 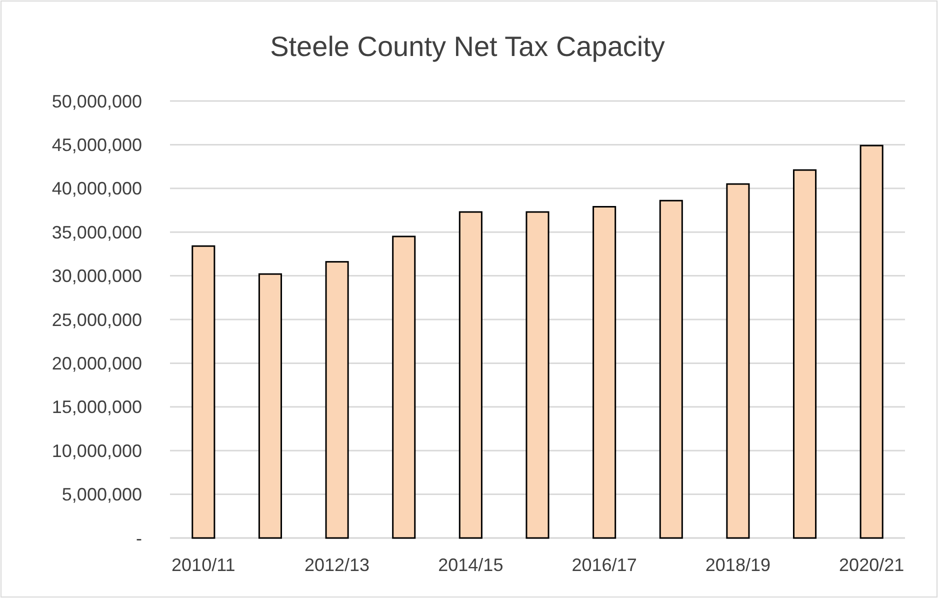 What do you see at coordinates (97, 407) in the screenshot?
I see `y-tick-label: 15,000,000` at bounding box center [97, 407].